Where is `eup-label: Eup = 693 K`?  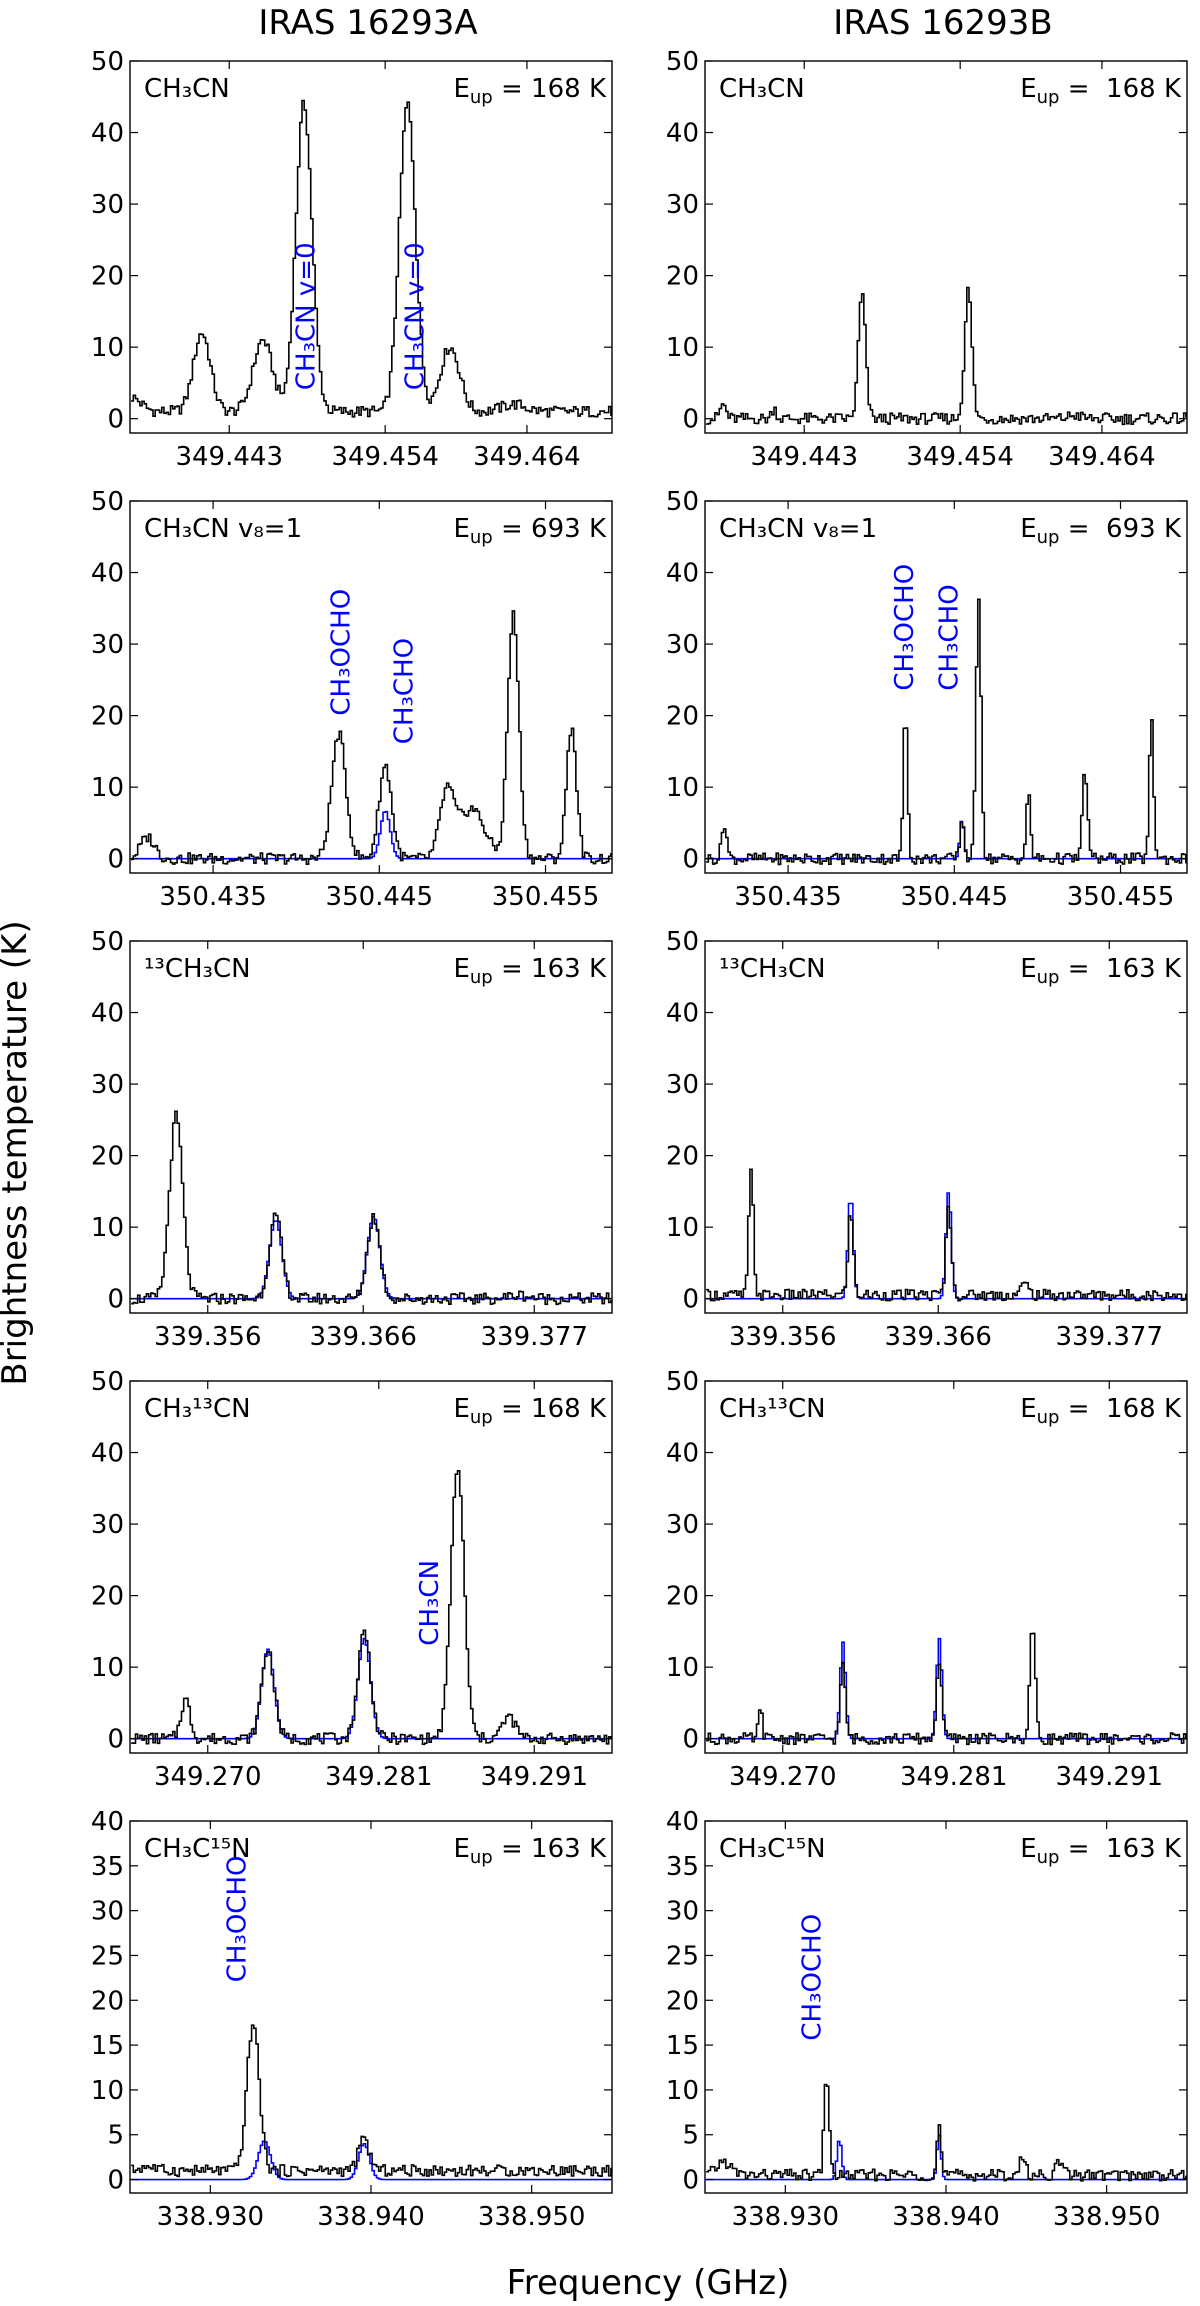
eup-label: Eup = 693 K is located at coordinates (1101, 531).